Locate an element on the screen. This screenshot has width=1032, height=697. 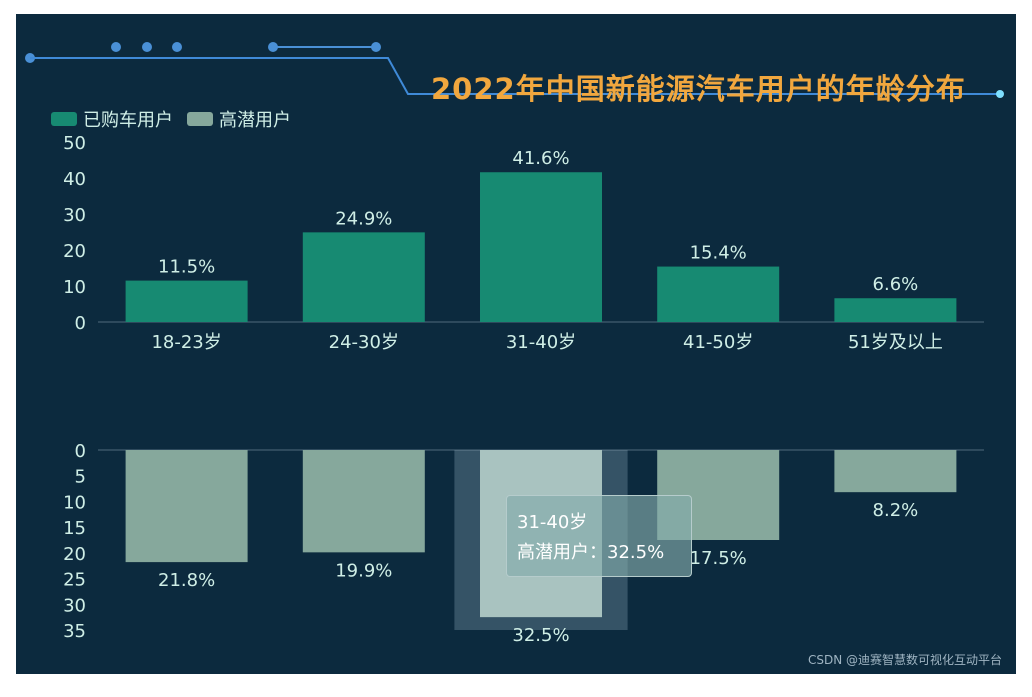
bottom-y-tick-label: 25 is located at coordinates (74, 580).